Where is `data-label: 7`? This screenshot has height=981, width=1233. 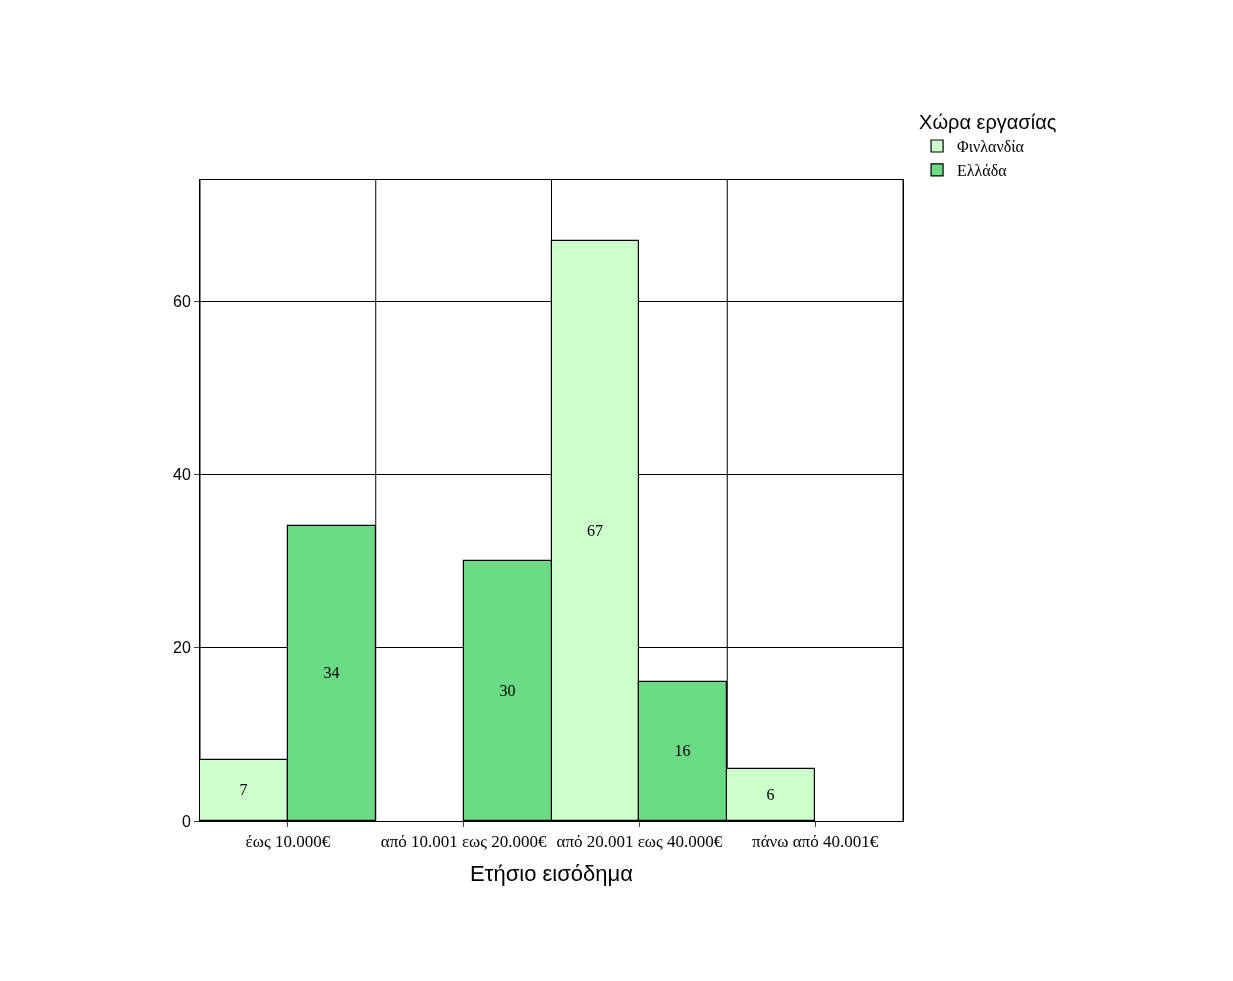
data-label: 7 is located at coordinates (243, 790).